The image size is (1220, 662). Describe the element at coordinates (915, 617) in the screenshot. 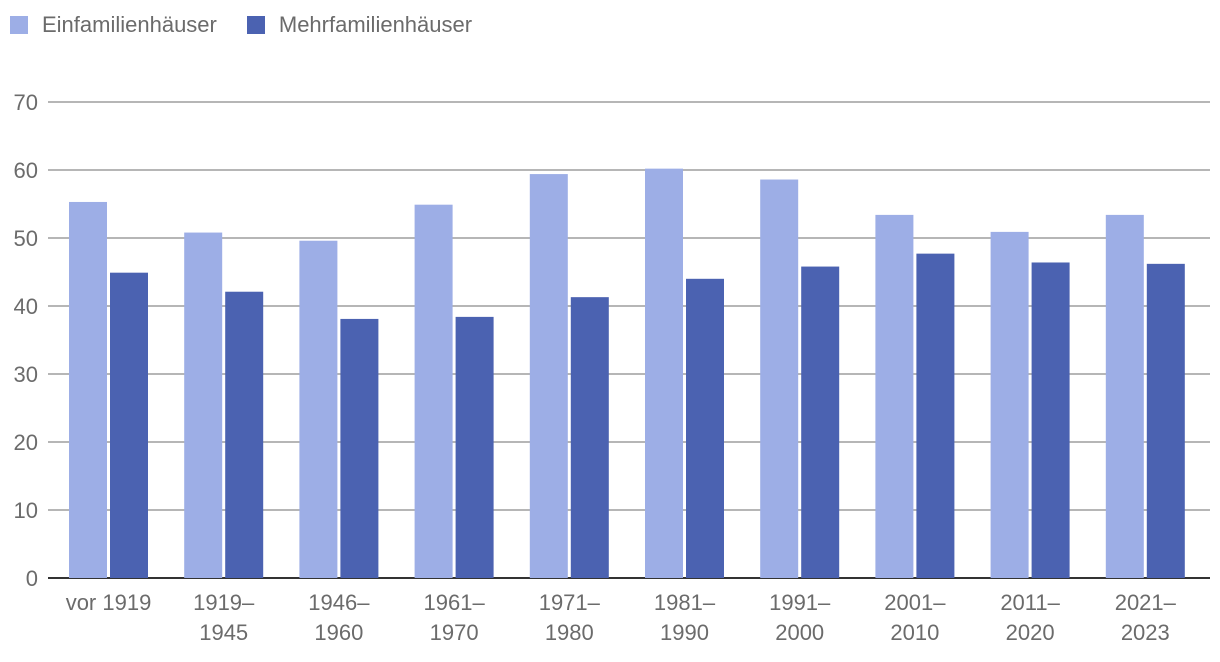

I see `x-tick-label-7: 2001– 2010` at that location.